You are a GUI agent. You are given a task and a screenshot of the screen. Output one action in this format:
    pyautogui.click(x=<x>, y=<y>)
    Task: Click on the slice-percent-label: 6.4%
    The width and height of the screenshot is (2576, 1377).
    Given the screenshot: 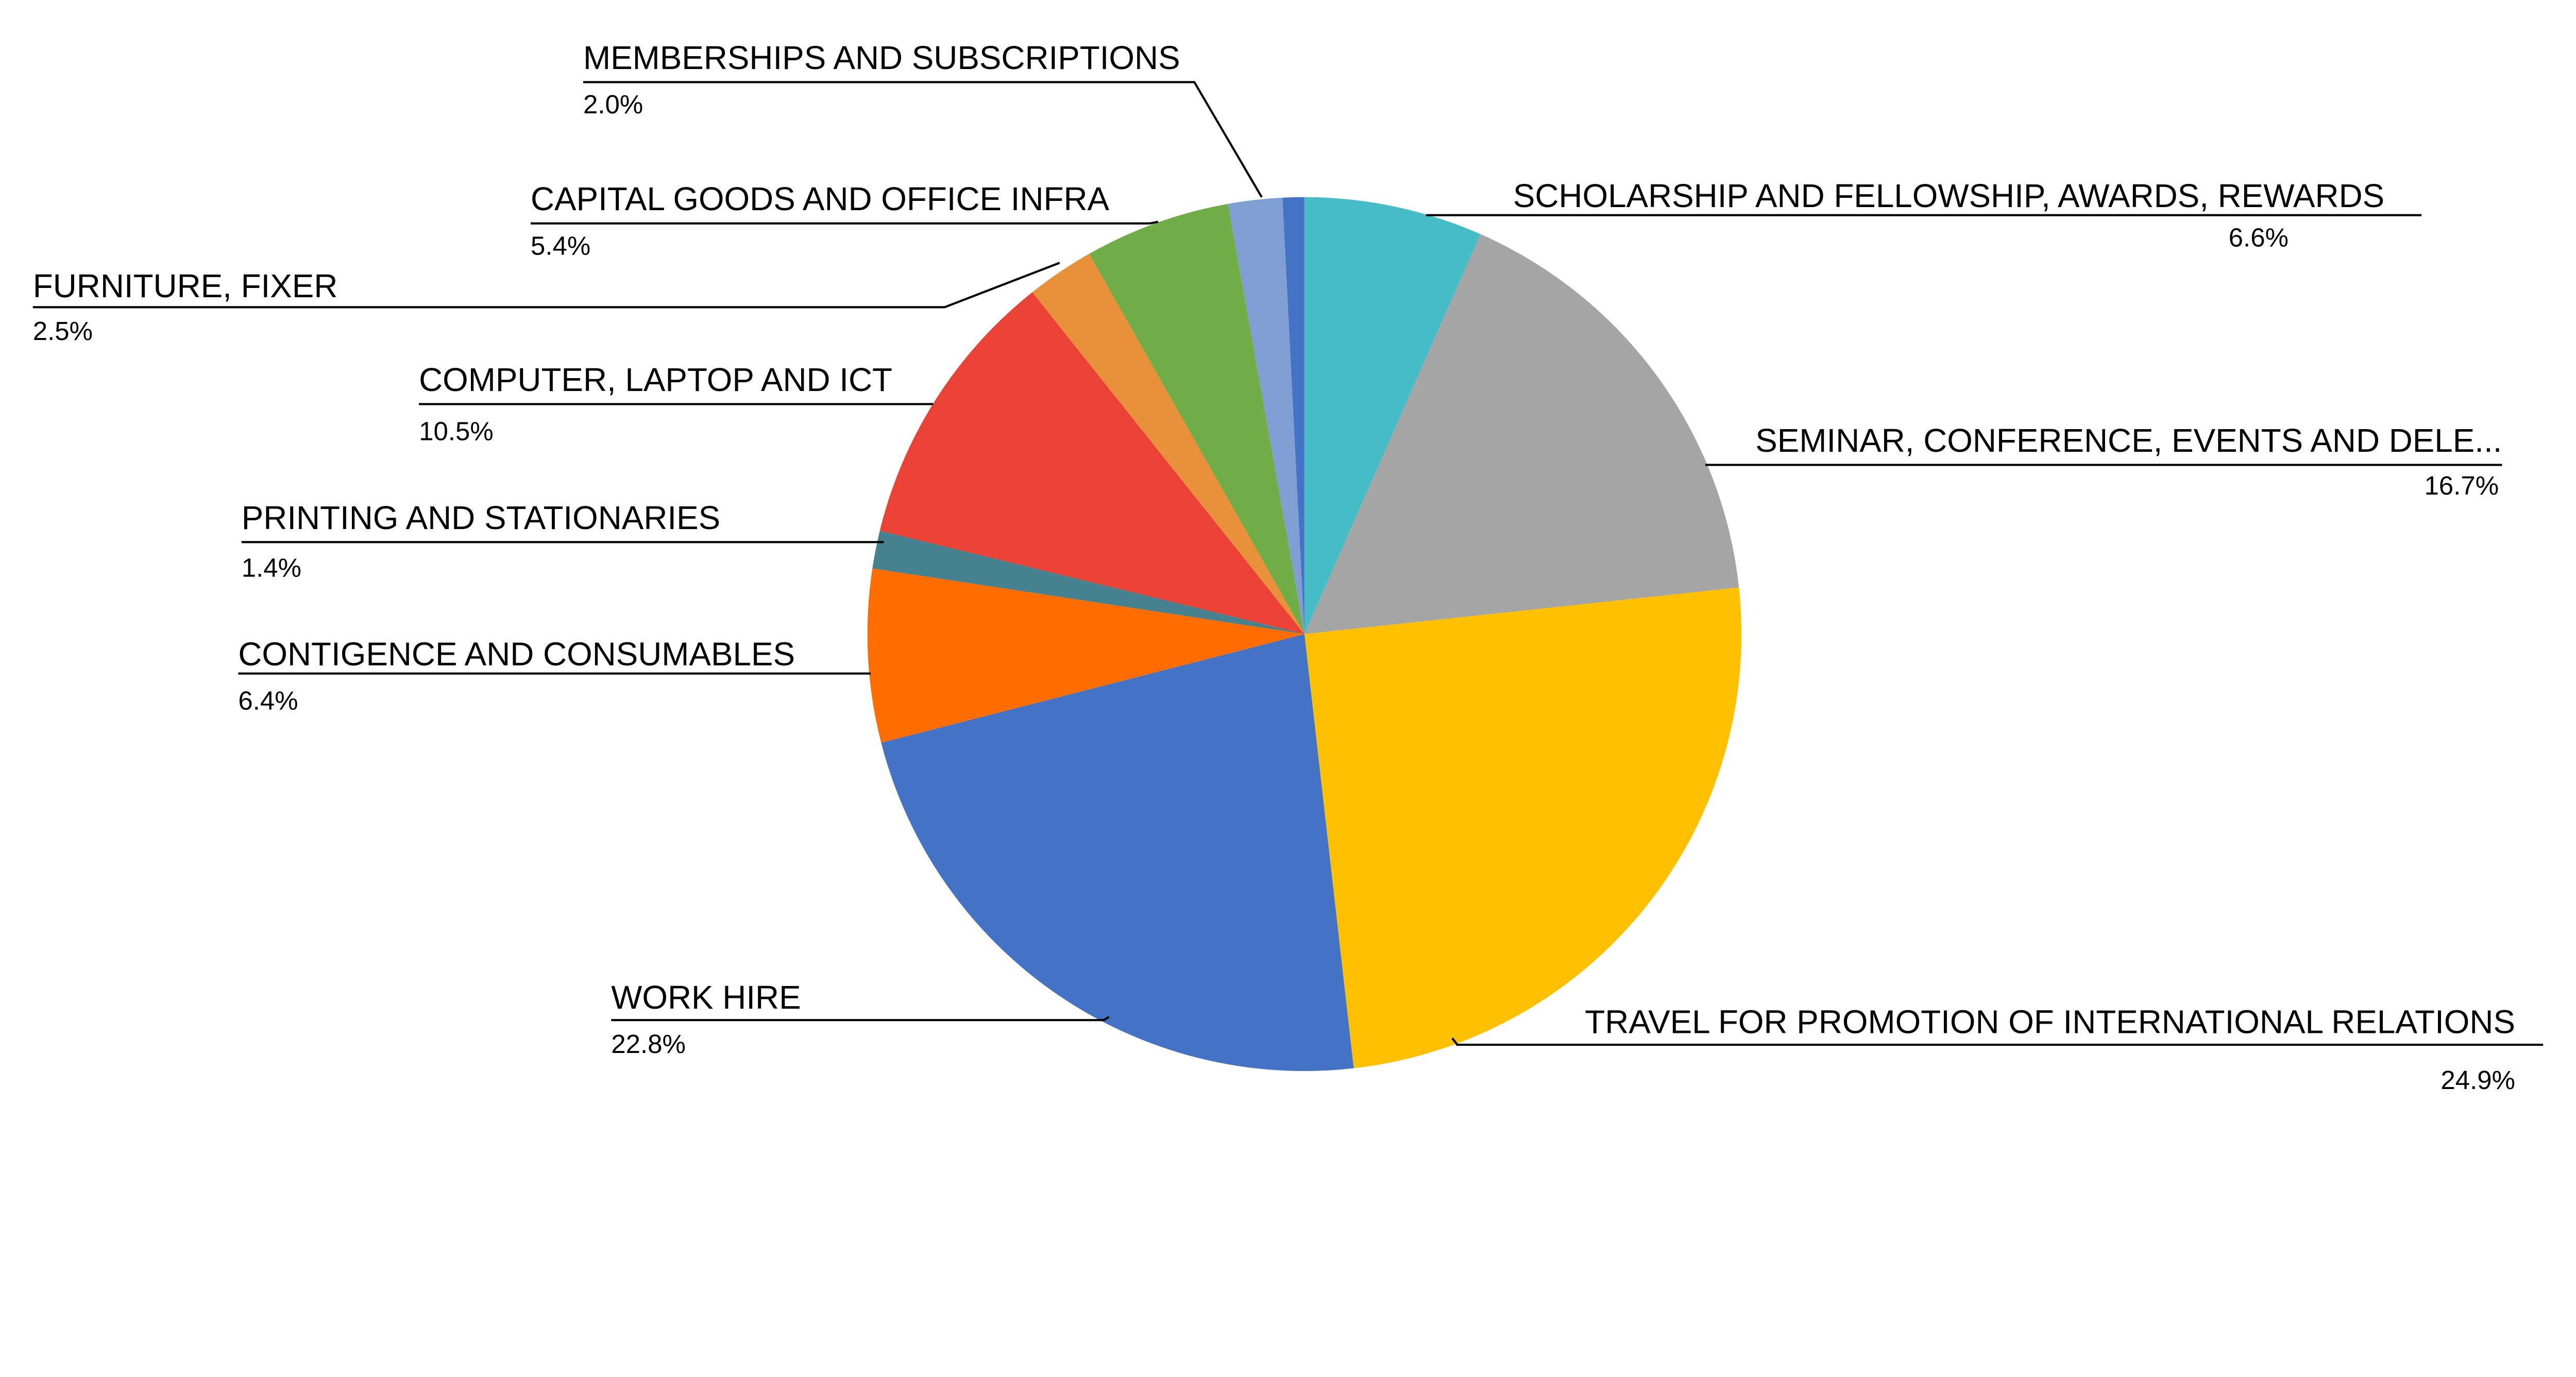 What is the action you would take?
    pyautogui.click(x=268, y=701)
    